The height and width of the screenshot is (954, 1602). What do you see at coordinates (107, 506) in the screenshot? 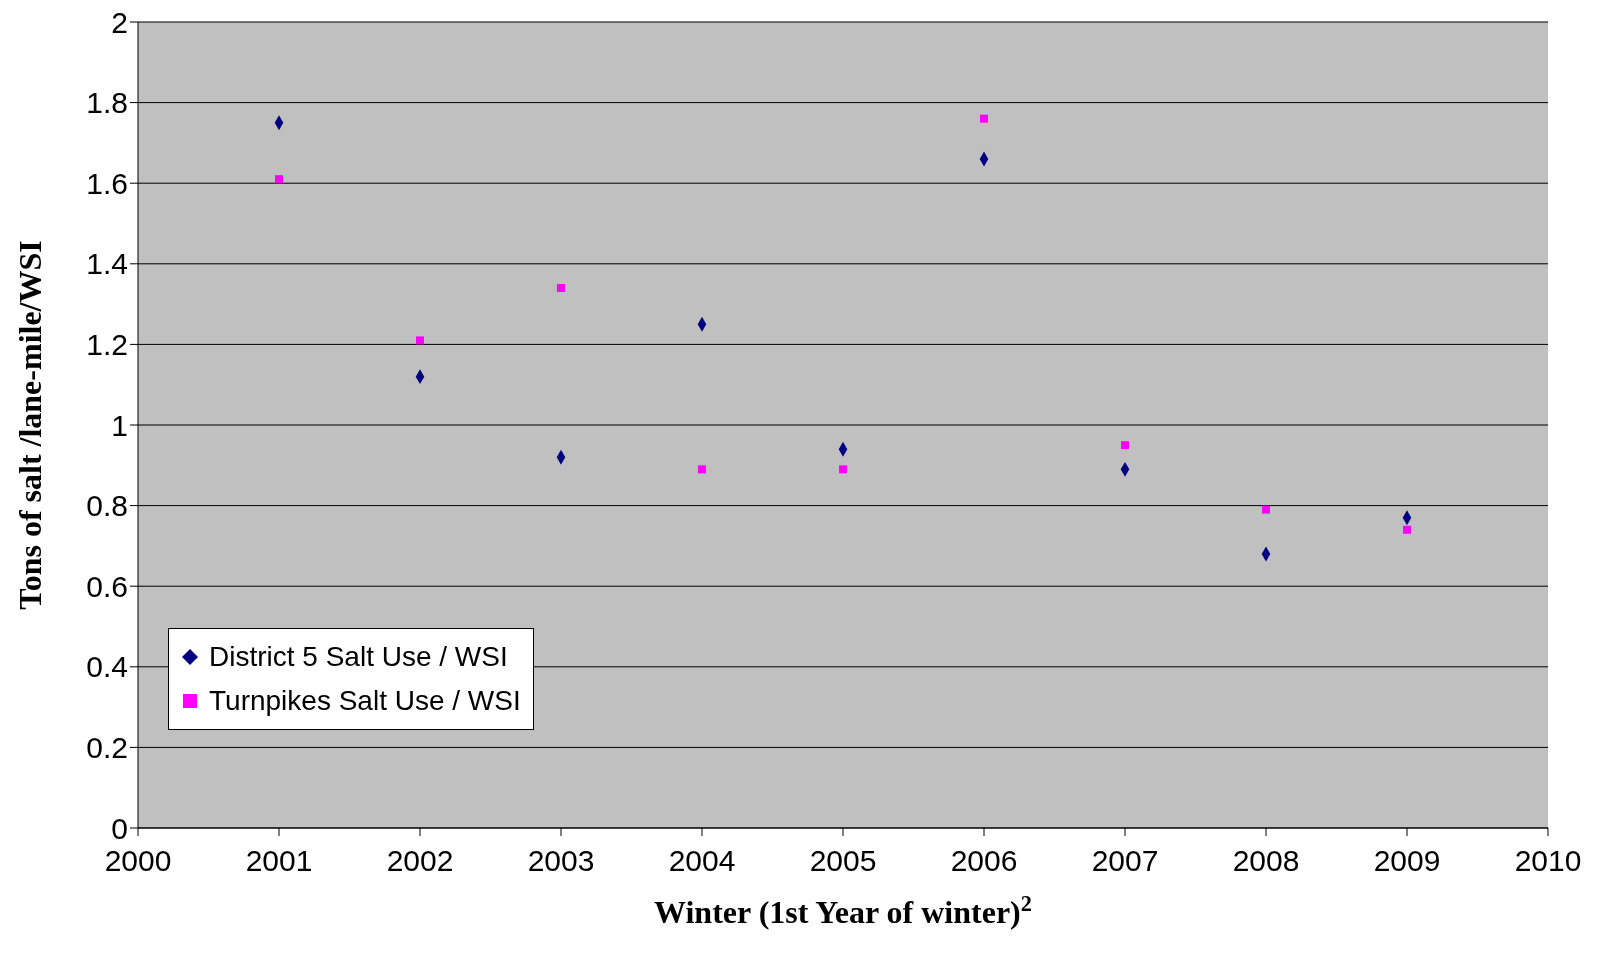
I see `y-tick-label: 0.8` at bounding box center [107, 506].